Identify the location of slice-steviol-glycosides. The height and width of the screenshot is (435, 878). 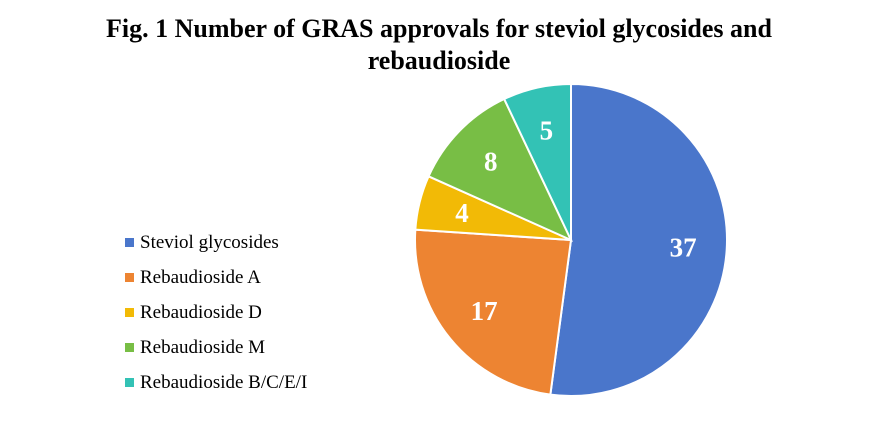
(638, 239).